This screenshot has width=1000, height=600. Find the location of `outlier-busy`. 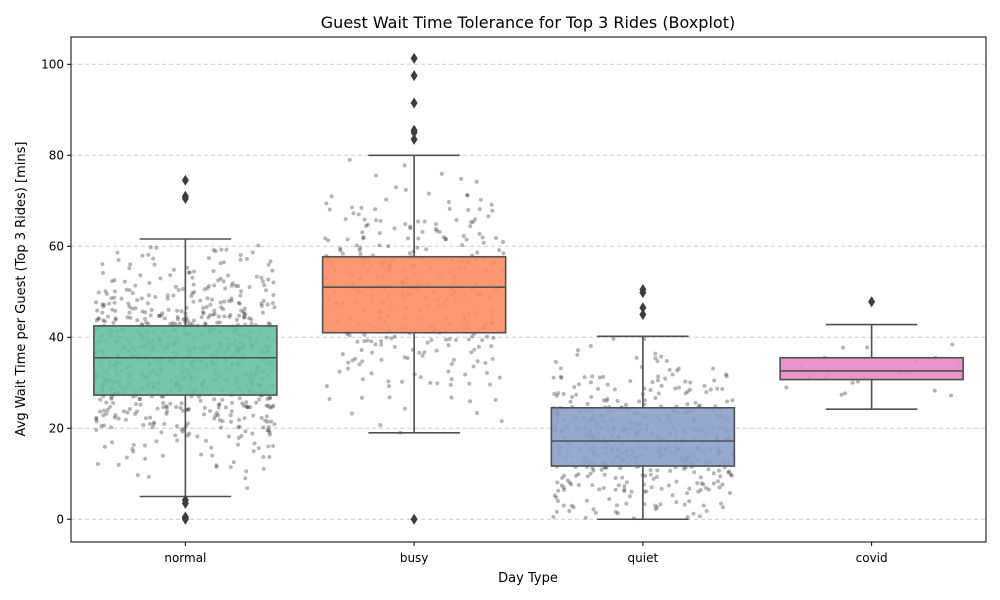

outlier-busy is located at coordinates (414, 139).